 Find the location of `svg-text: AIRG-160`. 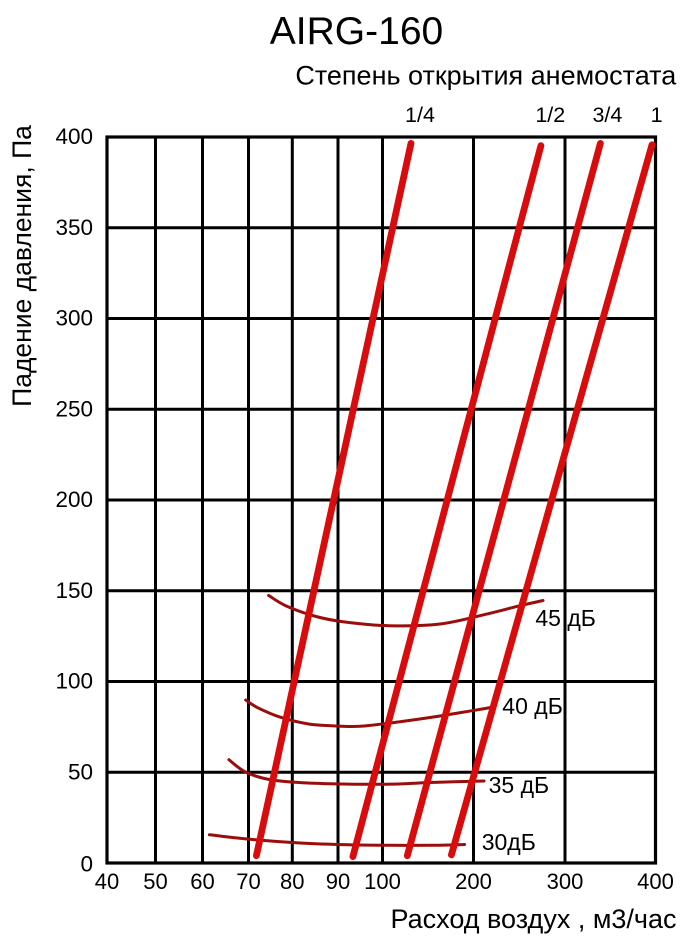

svg-text: AIRG-160 is located at coordinates (356, 31).